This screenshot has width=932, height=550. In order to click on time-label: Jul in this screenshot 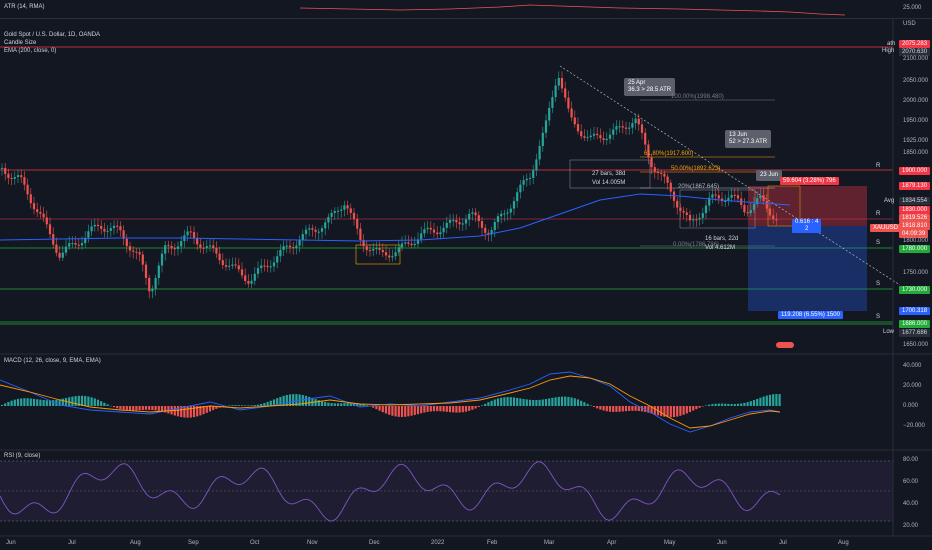, I will do `click(783, 543)`.